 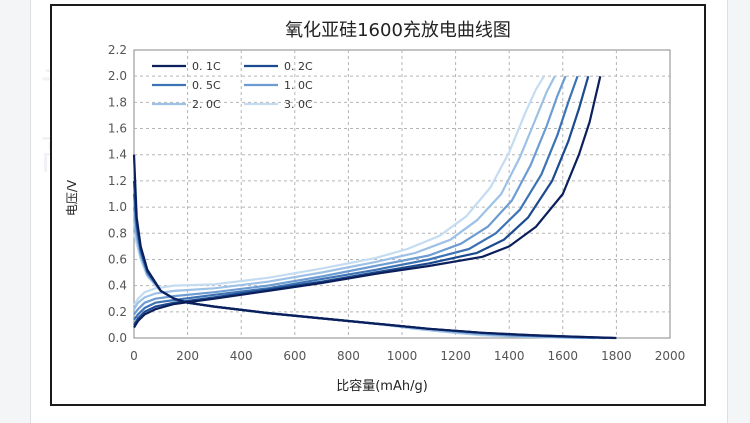 What do you see at coordinates (398, 30) in the screenshot?
I see `chart-title: 氧化亚硅1600充放电曲线图` at bounding box center [398, 30].